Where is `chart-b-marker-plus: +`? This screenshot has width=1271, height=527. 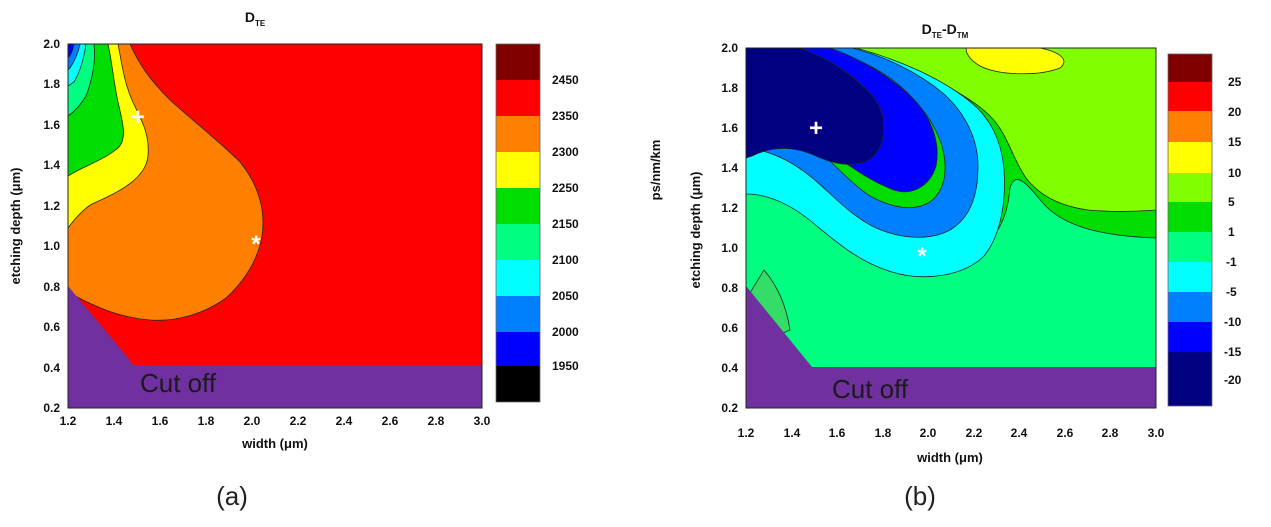
chart-b-marker-plus: + is located at coordinates (816, 128).